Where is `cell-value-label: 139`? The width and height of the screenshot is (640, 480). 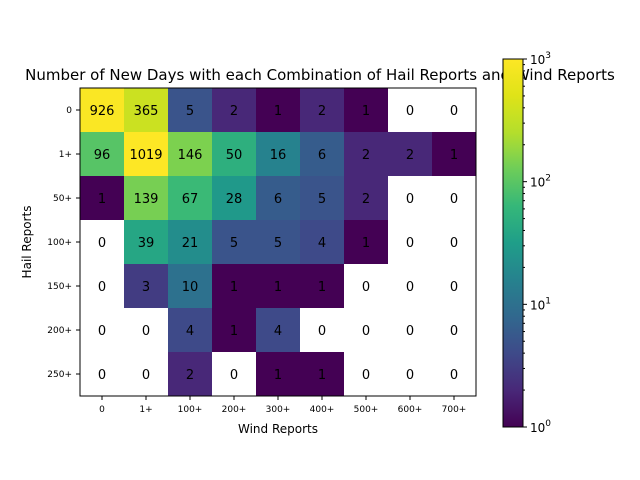 cell-value-label: 139 is located at coordinates (146, 199).